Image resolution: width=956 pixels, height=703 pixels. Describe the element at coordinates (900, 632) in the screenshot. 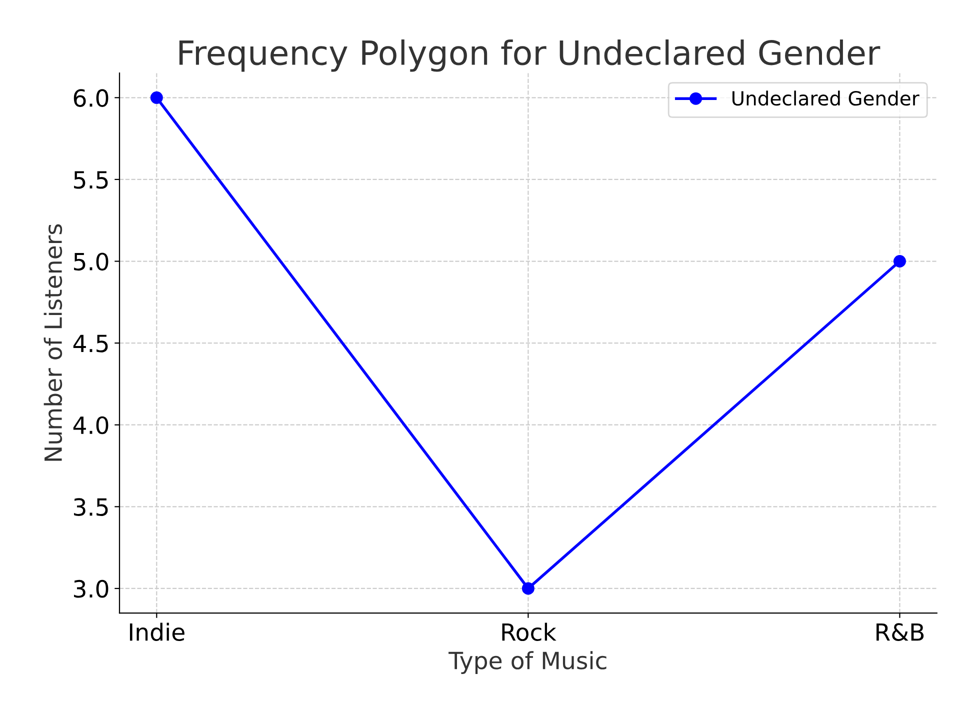

I see `x-tick-label: R&B` at that location.